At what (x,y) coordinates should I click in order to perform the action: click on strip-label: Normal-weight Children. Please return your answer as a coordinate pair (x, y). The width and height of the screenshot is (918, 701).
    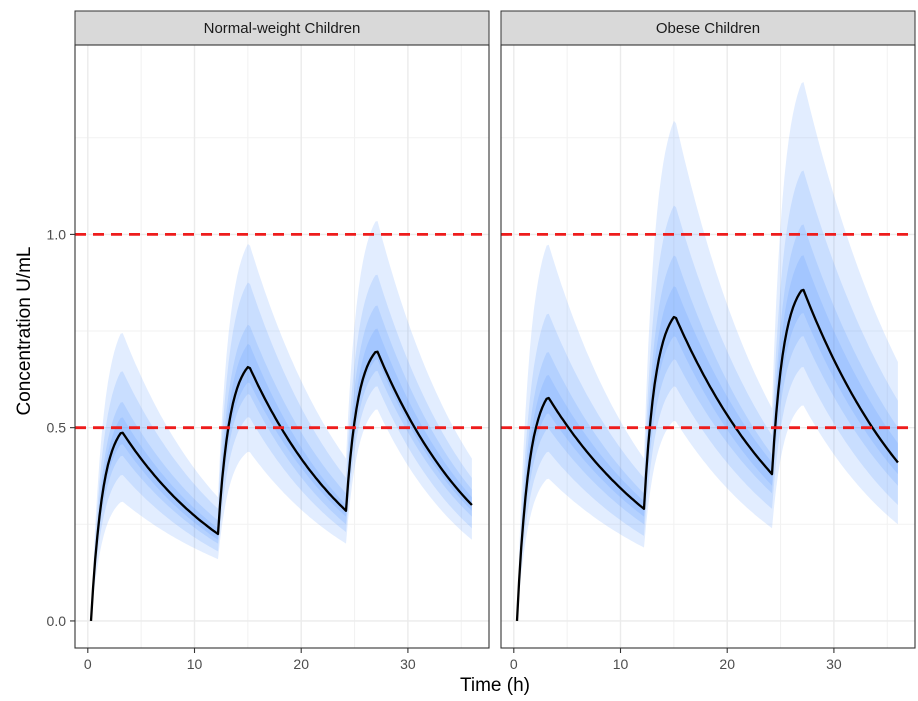
    Looking at the image, I should click on (282, 28).